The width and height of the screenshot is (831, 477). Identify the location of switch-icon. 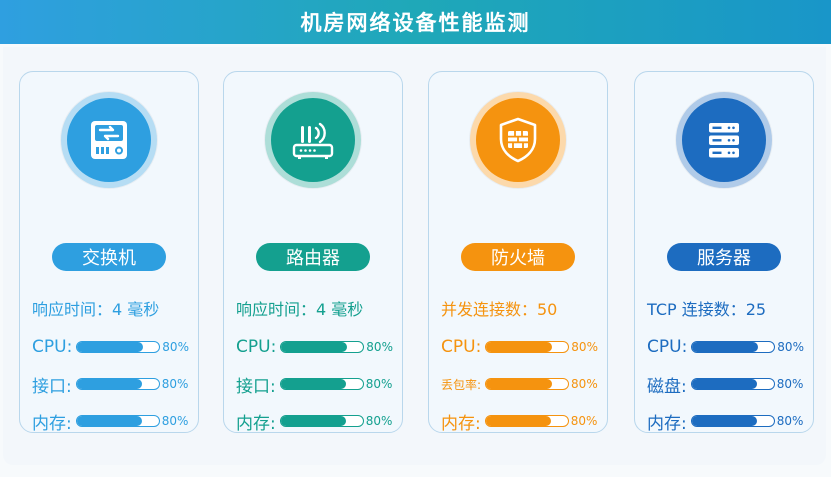
(109, 140).